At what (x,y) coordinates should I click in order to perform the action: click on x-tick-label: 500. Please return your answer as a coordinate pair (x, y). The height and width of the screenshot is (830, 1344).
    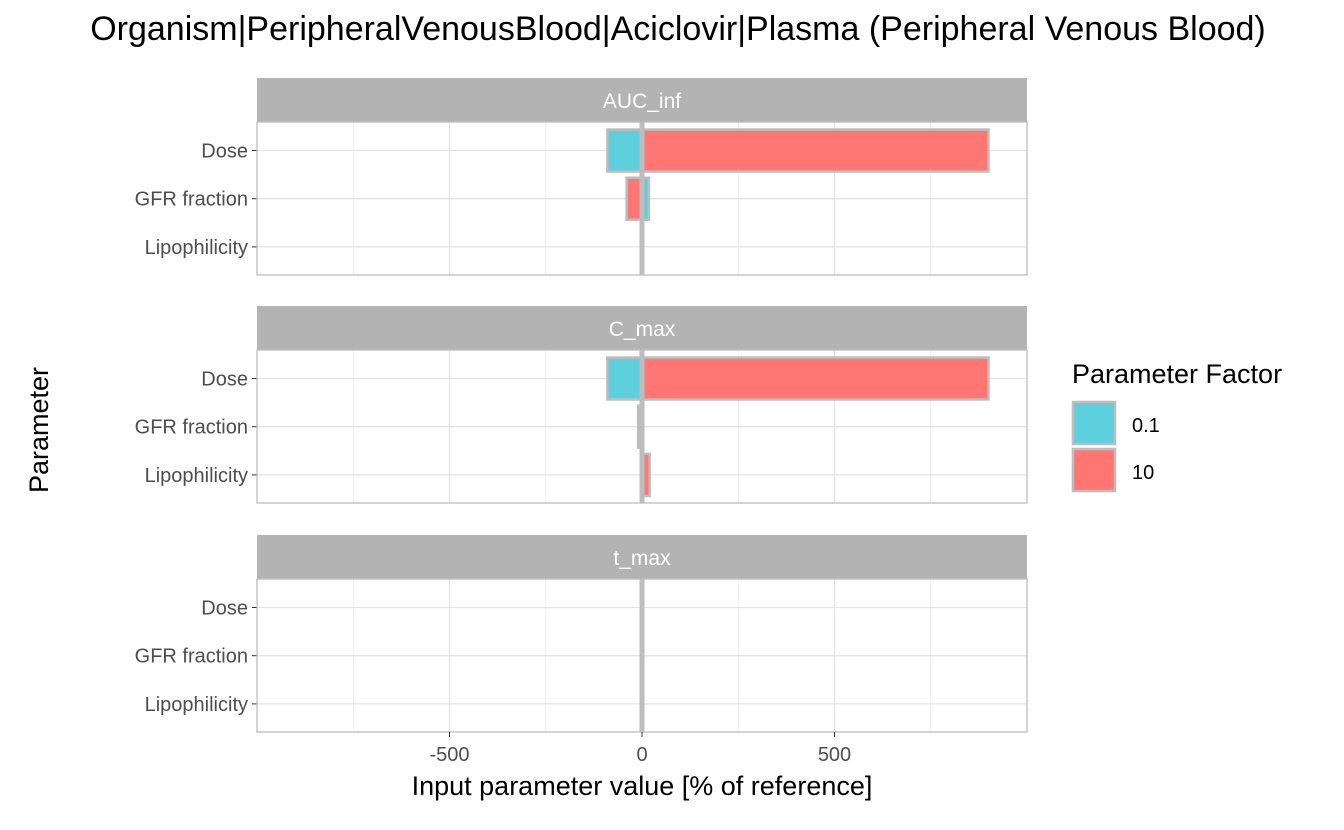
    Looking at the image, I should click on (834, 755).